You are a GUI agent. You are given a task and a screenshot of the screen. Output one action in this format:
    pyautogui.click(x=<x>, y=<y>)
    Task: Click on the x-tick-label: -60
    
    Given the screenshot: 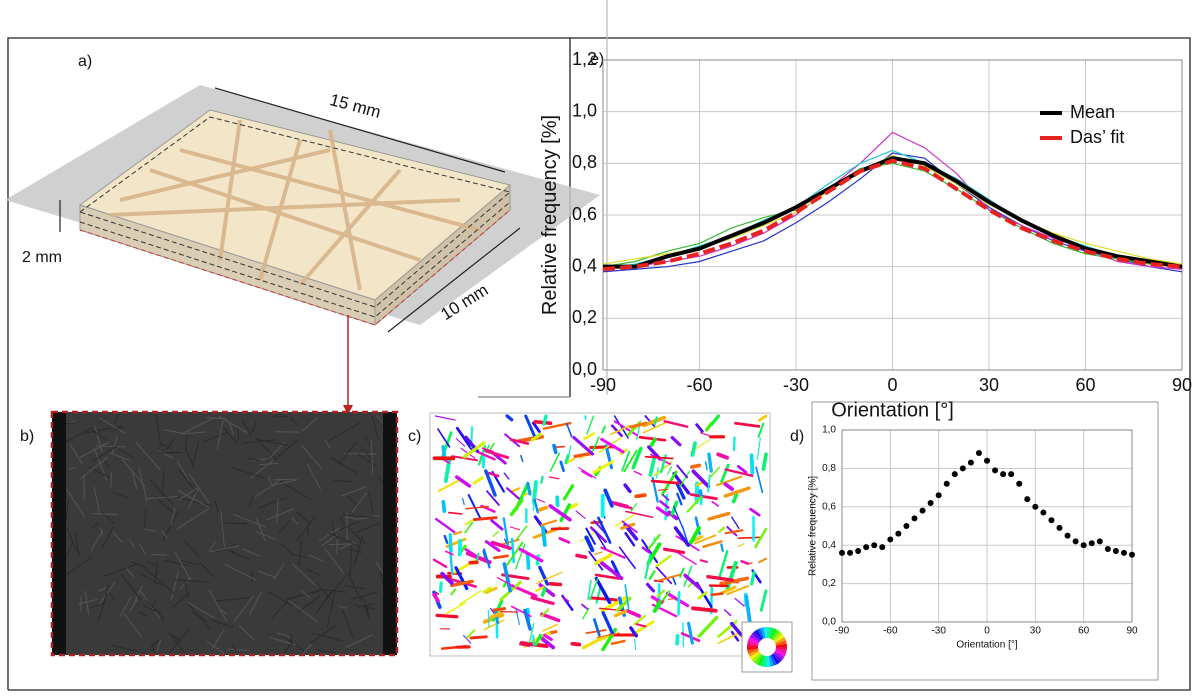 What is the action you would take?
    pyautogui.click(x=699, y=385)
    